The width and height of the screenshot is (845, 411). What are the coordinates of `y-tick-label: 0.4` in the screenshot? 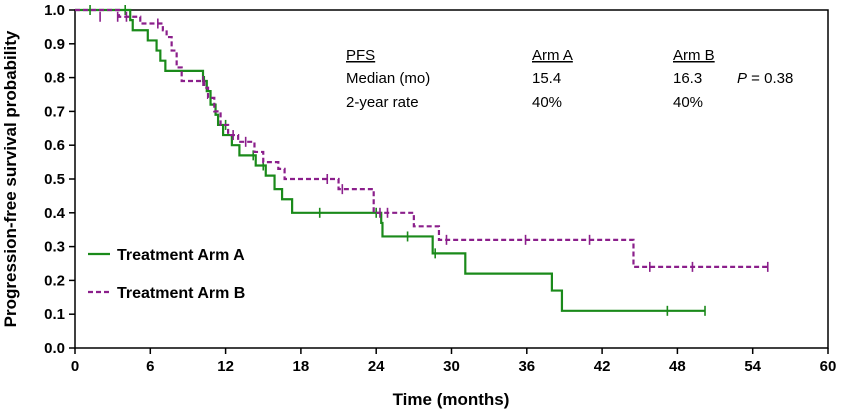 It's located at (55, 213).